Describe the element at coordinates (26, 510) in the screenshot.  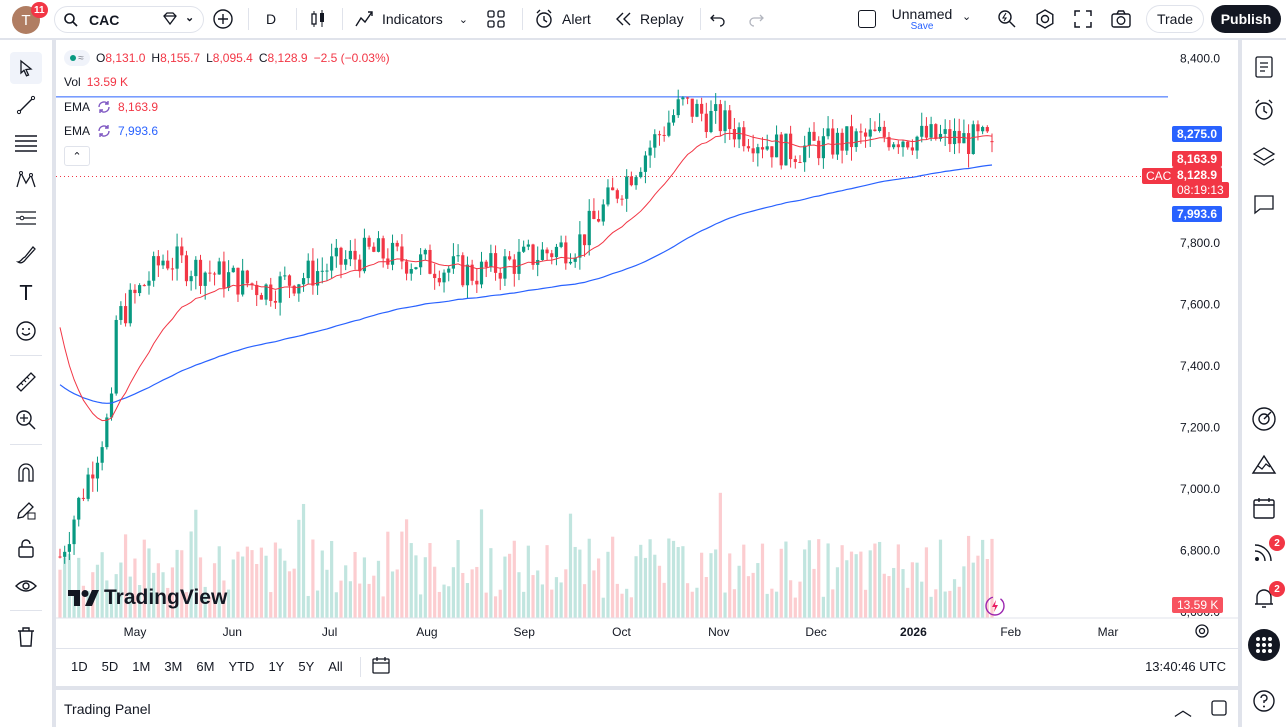
I see `drawing-mode-tool` at that location.